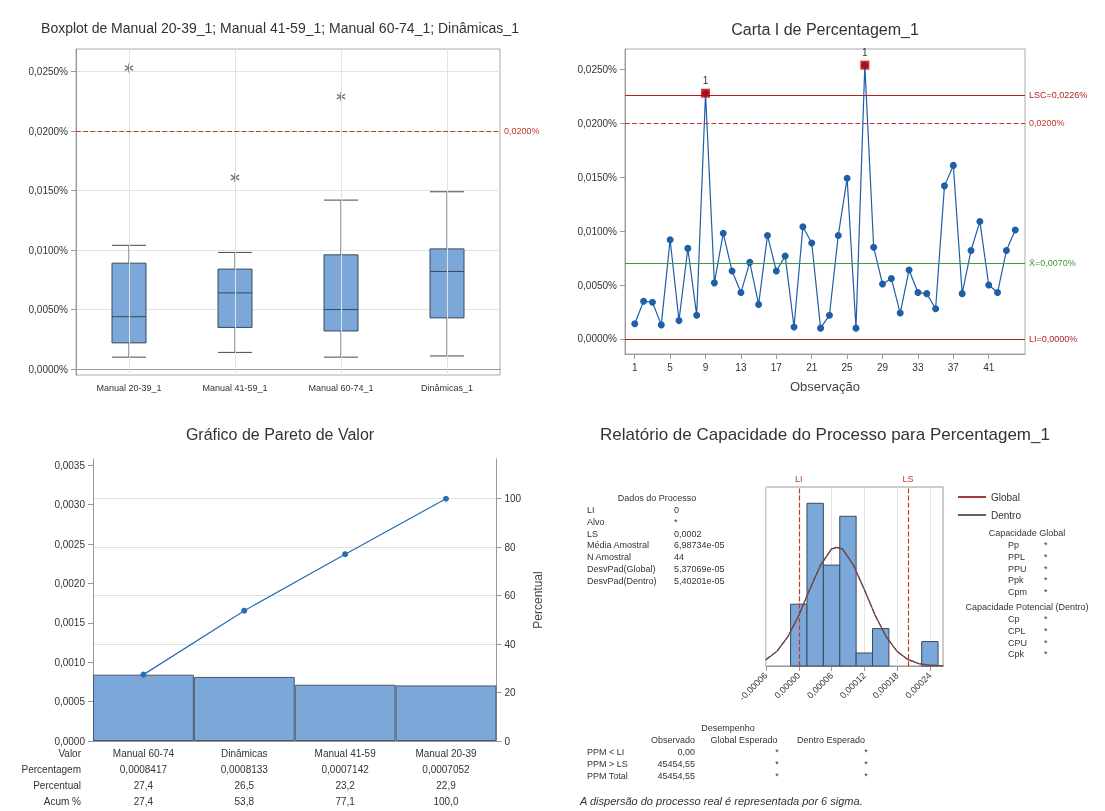 Image resolution: width=1105 pixels, height=811 pixels. What do you see at coordinates (597, 231) in the screenshot?
I see `y-tick-label: 0,0100%` at bounding box center [597, 231].